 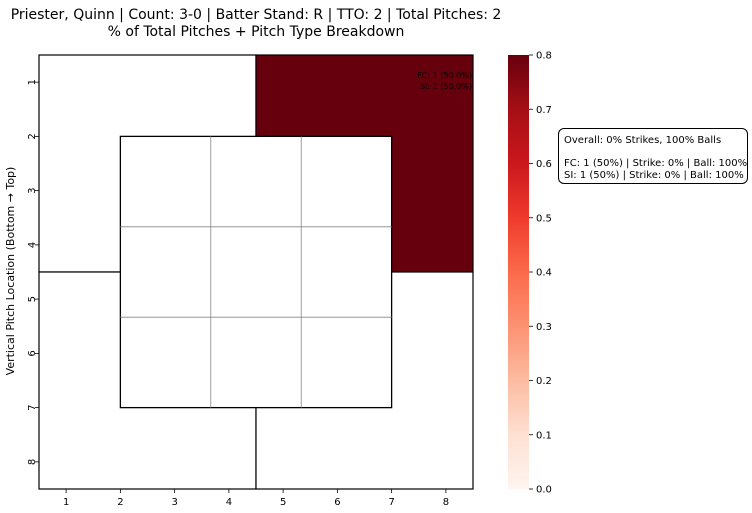 I want to click on colorbar-tick-label: 0.1, so click(x=544, y=435).